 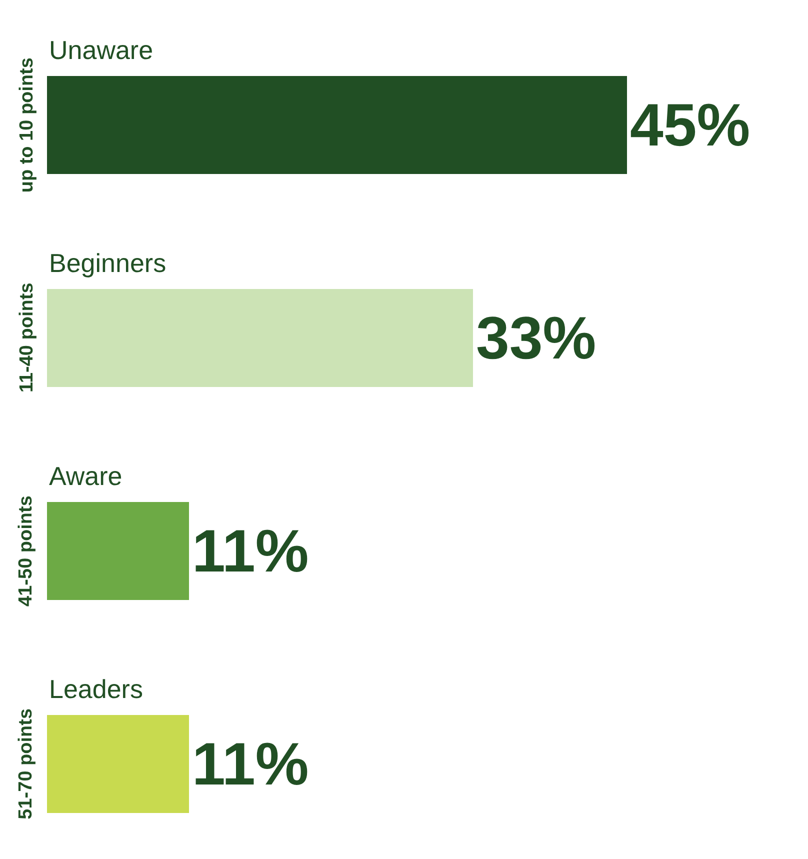 I want to click on y-tick-label: Beginners, so click(x=107, y=263).